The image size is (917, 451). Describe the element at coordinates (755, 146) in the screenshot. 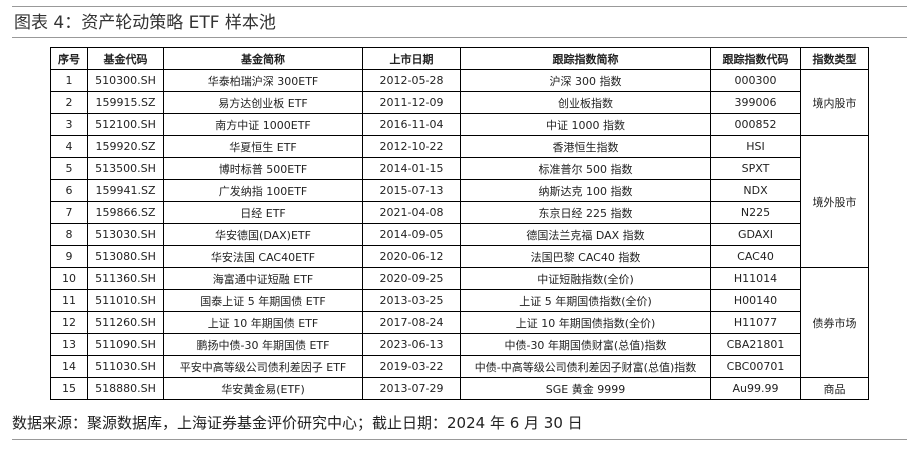

I see `cell: HSI` at that location.